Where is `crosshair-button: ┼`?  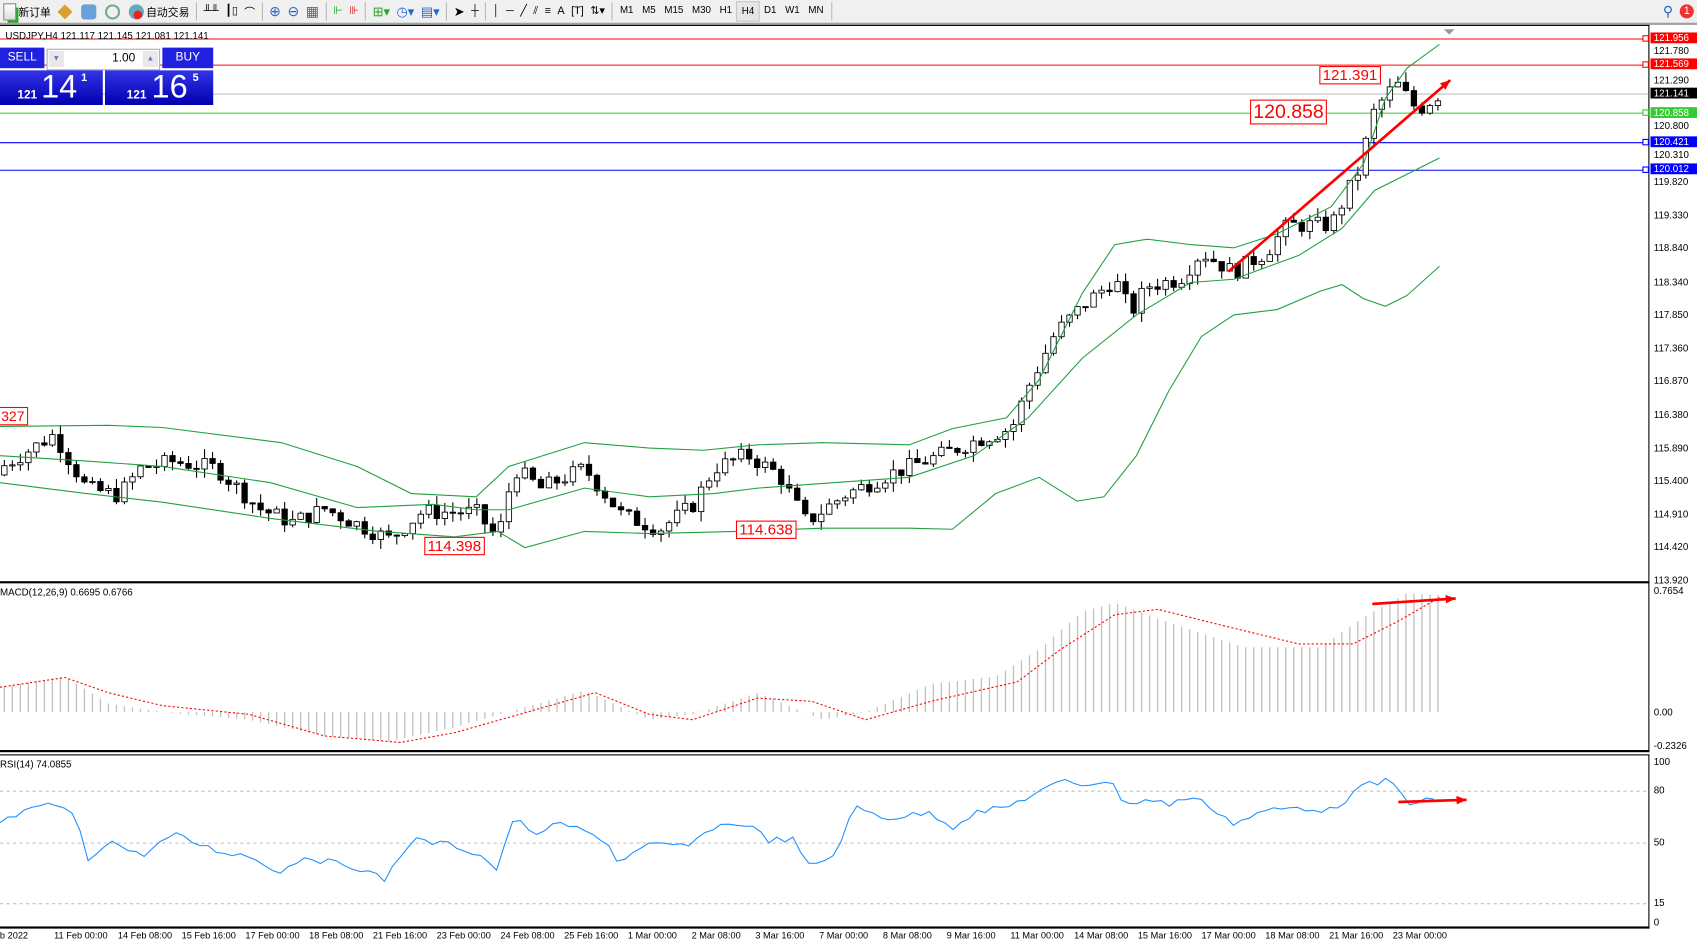 crosshair-button: ┼ is located at coordinates (475, 11).